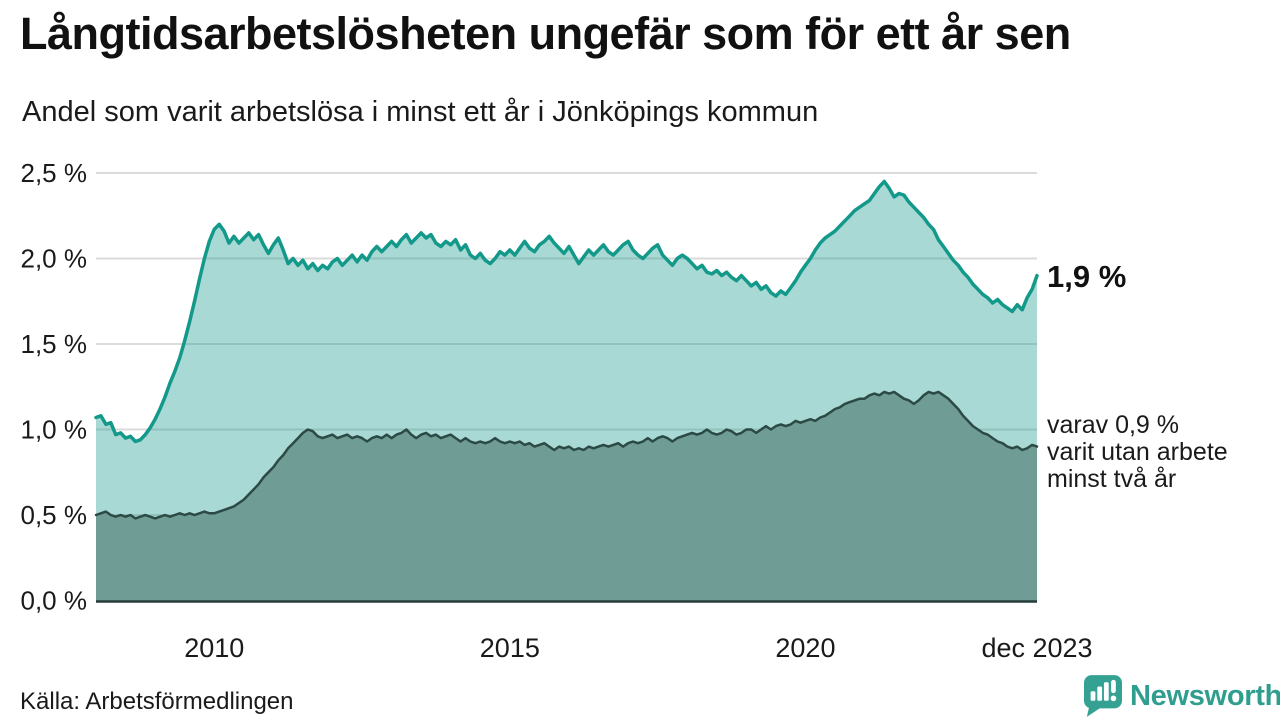  What do you see at coordinates (54, 515) in the screenshot?
I see `y-tick-label: 0,5 %` at bounding box center [54, 515].